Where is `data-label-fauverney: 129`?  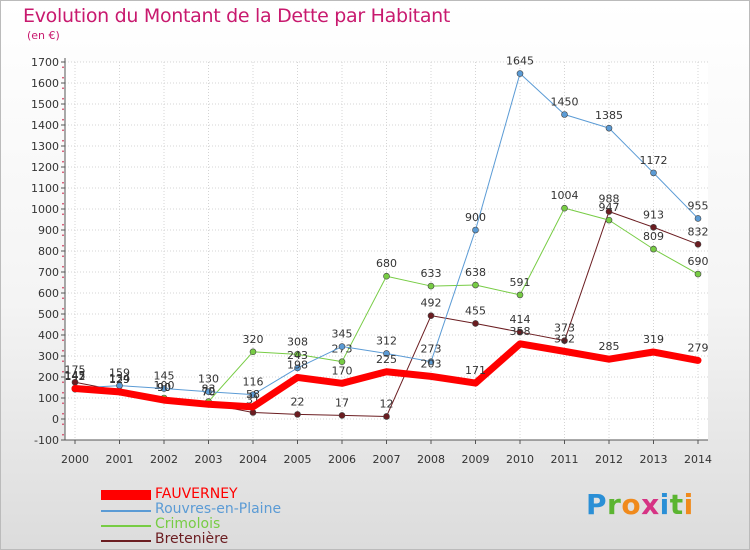 data-label-fauverney: 129 is located at coordinates (119, 379).